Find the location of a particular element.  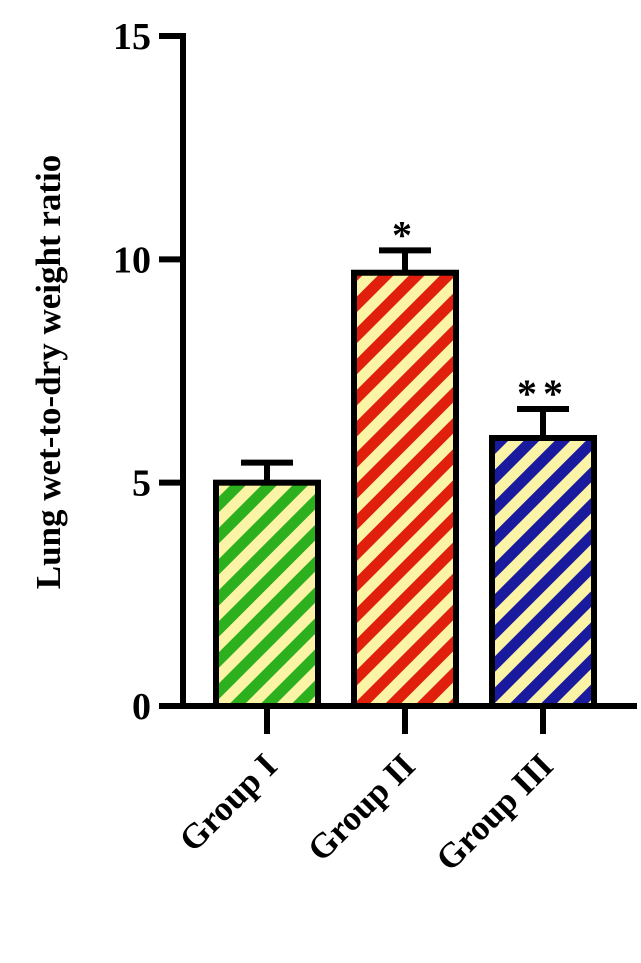

significance-label: * is located at coordinates (405, 234).